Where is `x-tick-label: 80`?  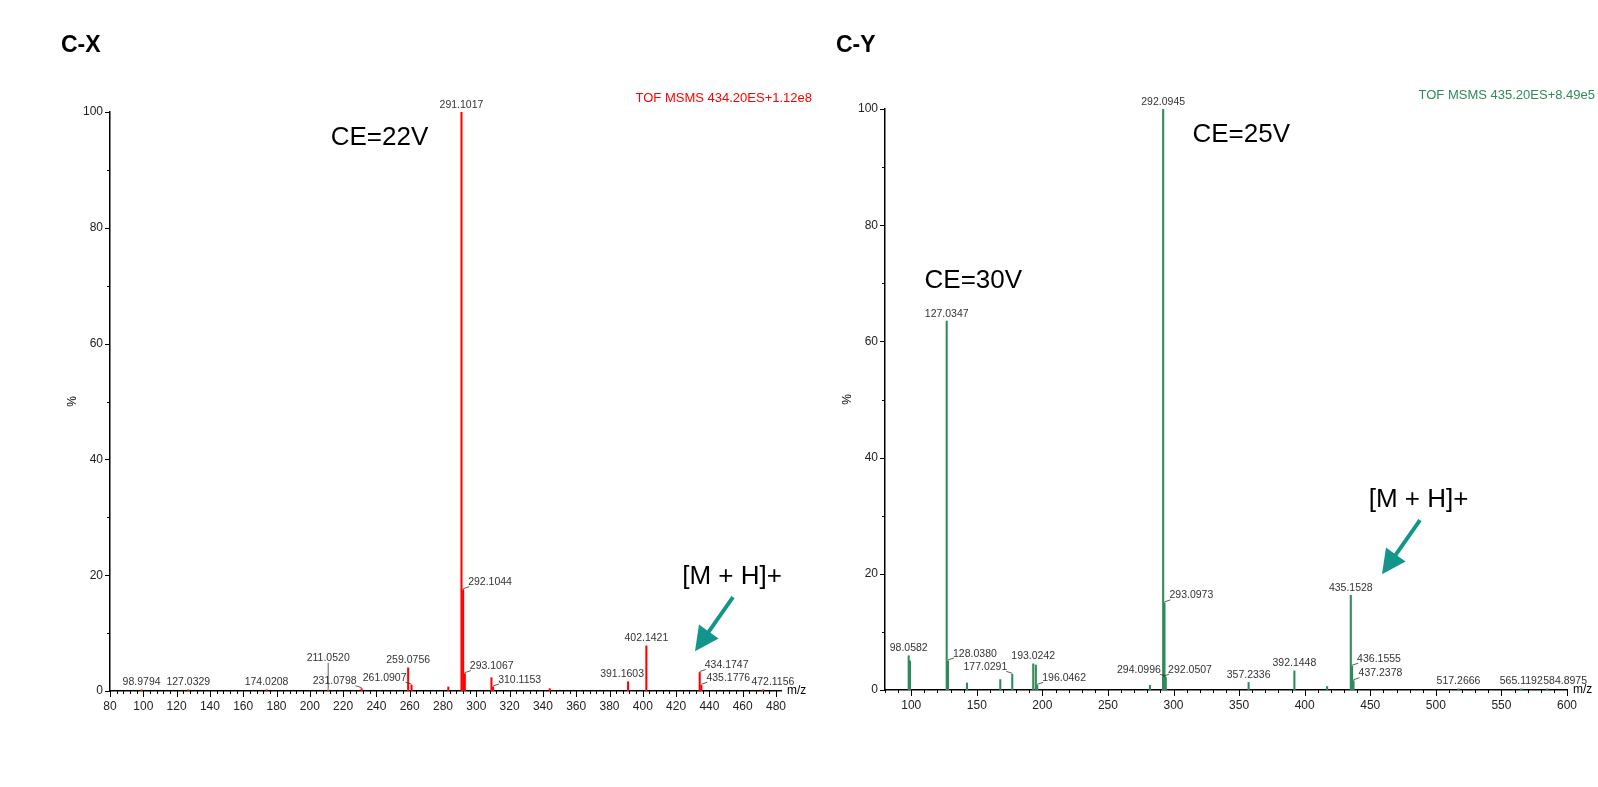
x-tick-label: 80 is located at coordinates (110, 705).